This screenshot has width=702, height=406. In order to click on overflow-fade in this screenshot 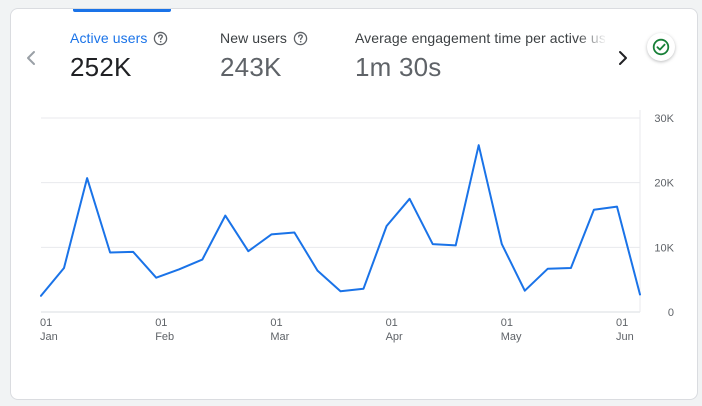, I will do `click(592, 53)`.